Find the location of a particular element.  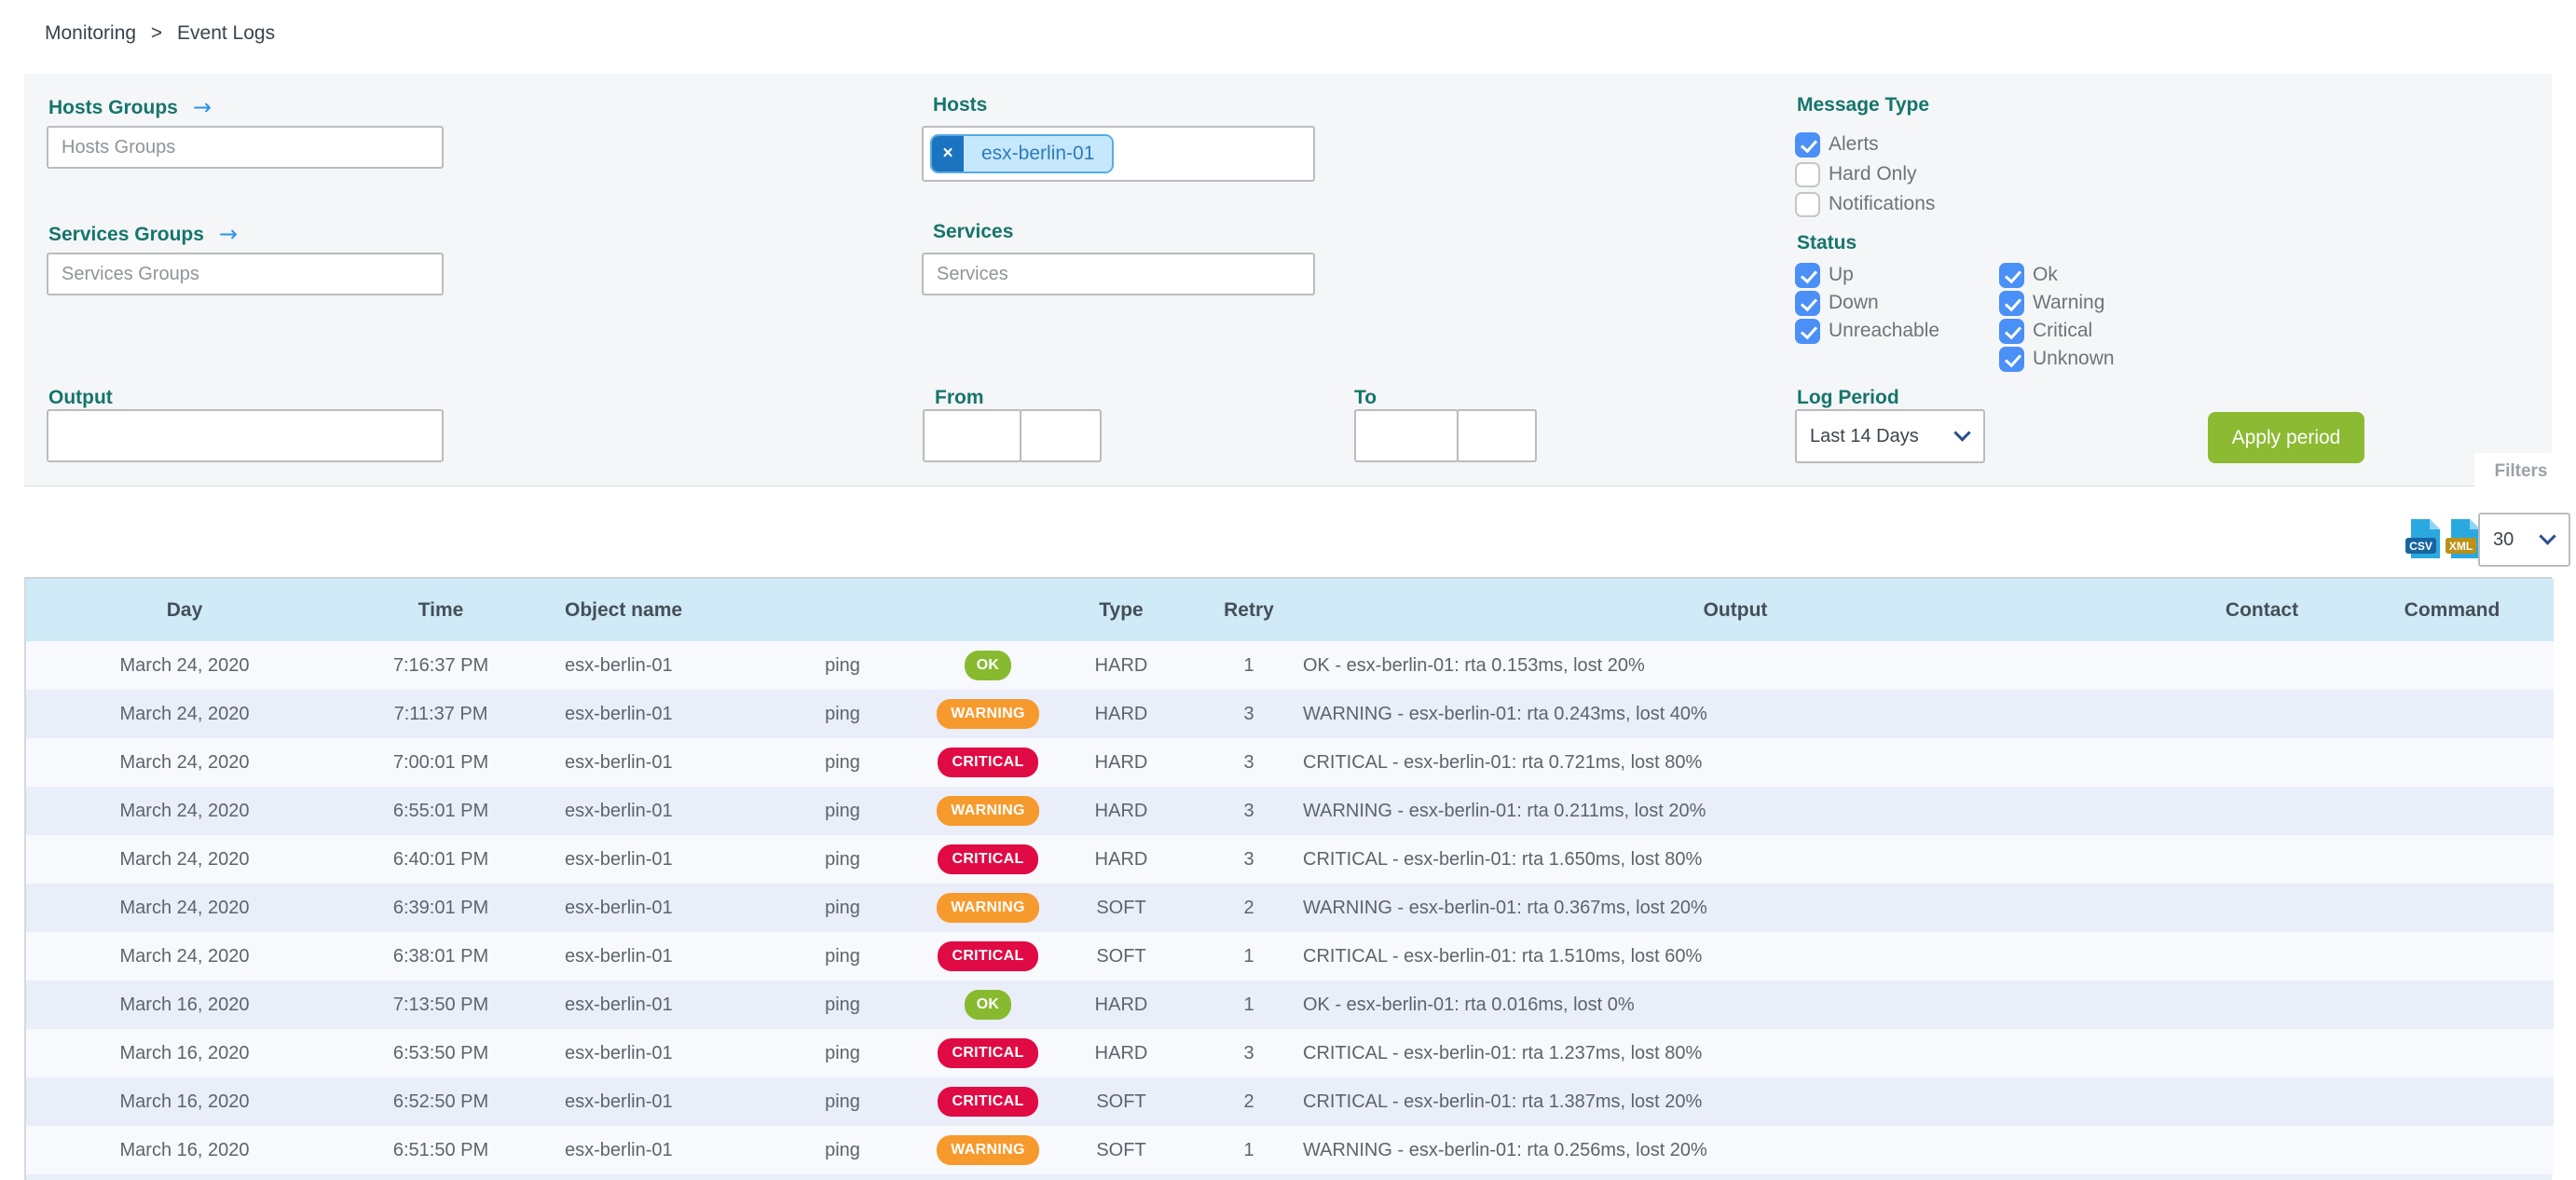

remove-tag-icon: × is located at coordinates (948, 154).